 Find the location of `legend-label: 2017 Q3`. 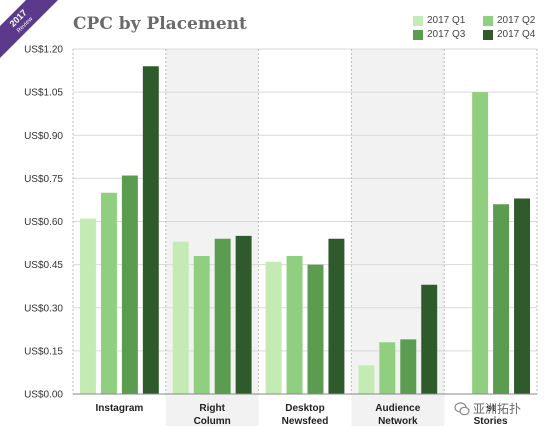

legend-label: 2017 Q3 is located at coordinates (446, 34).